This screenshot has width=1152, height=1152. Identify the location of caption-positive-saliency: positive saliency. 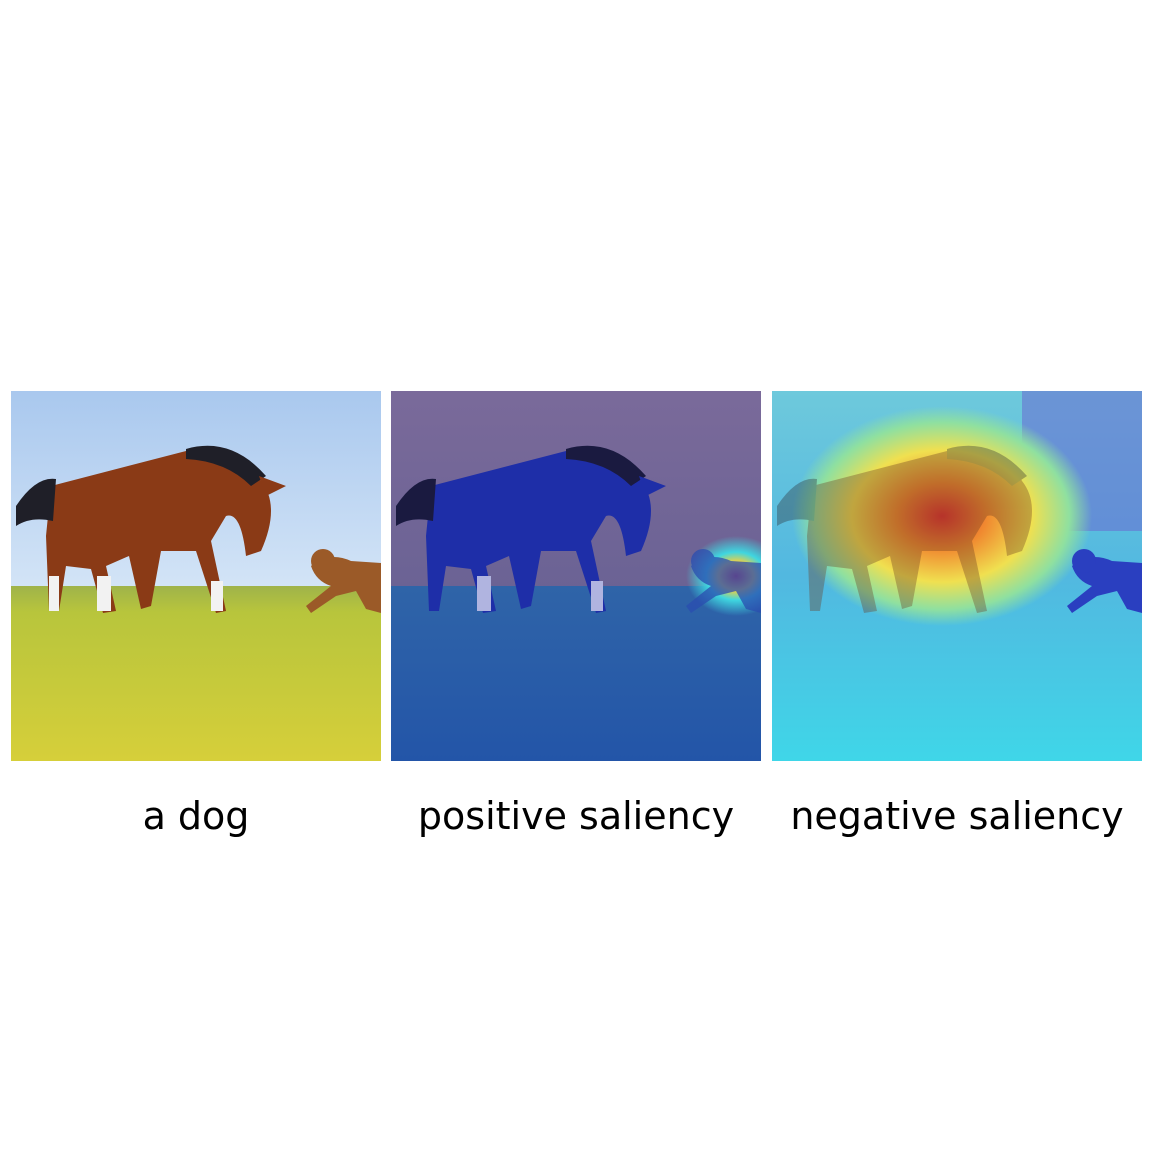
(576, 816).